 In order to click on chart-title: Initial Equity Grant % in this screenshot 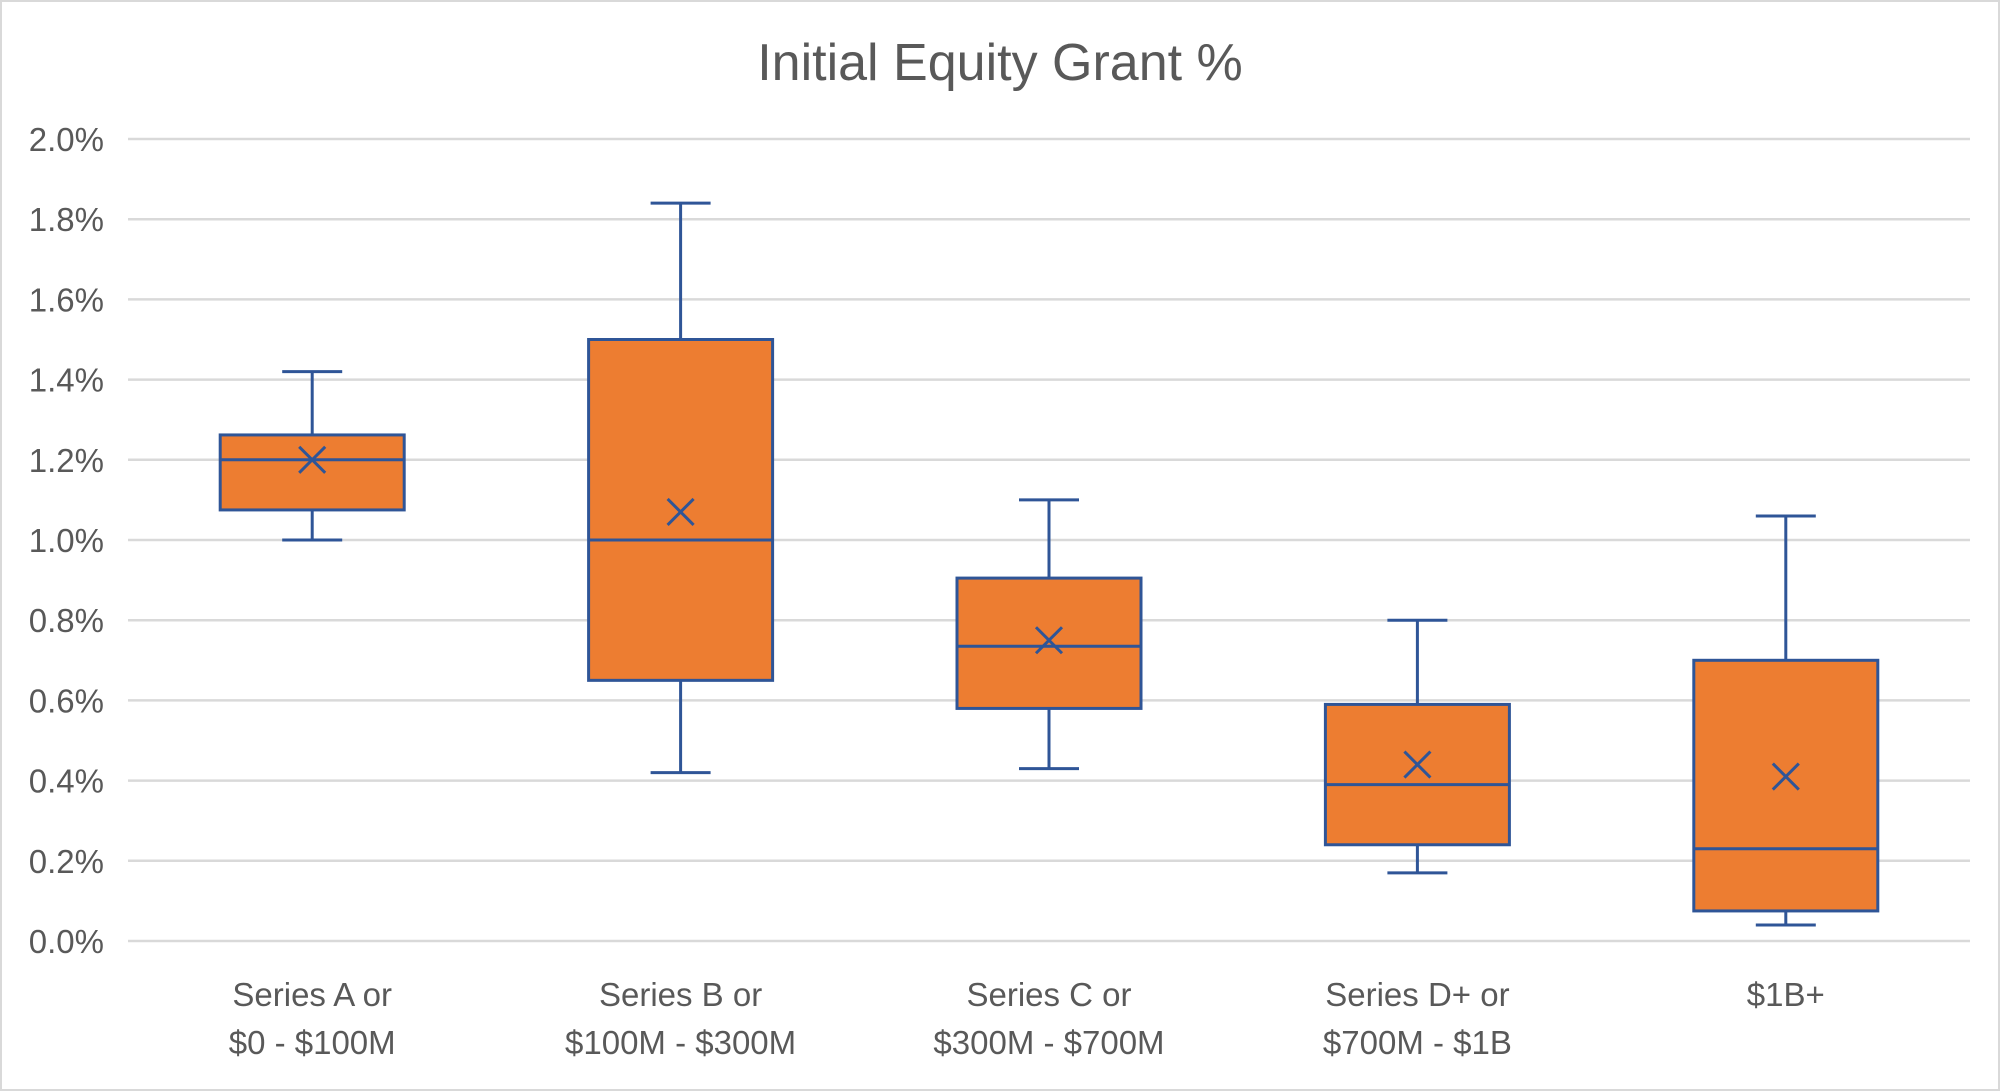, I will do `click(1000, 63)`.